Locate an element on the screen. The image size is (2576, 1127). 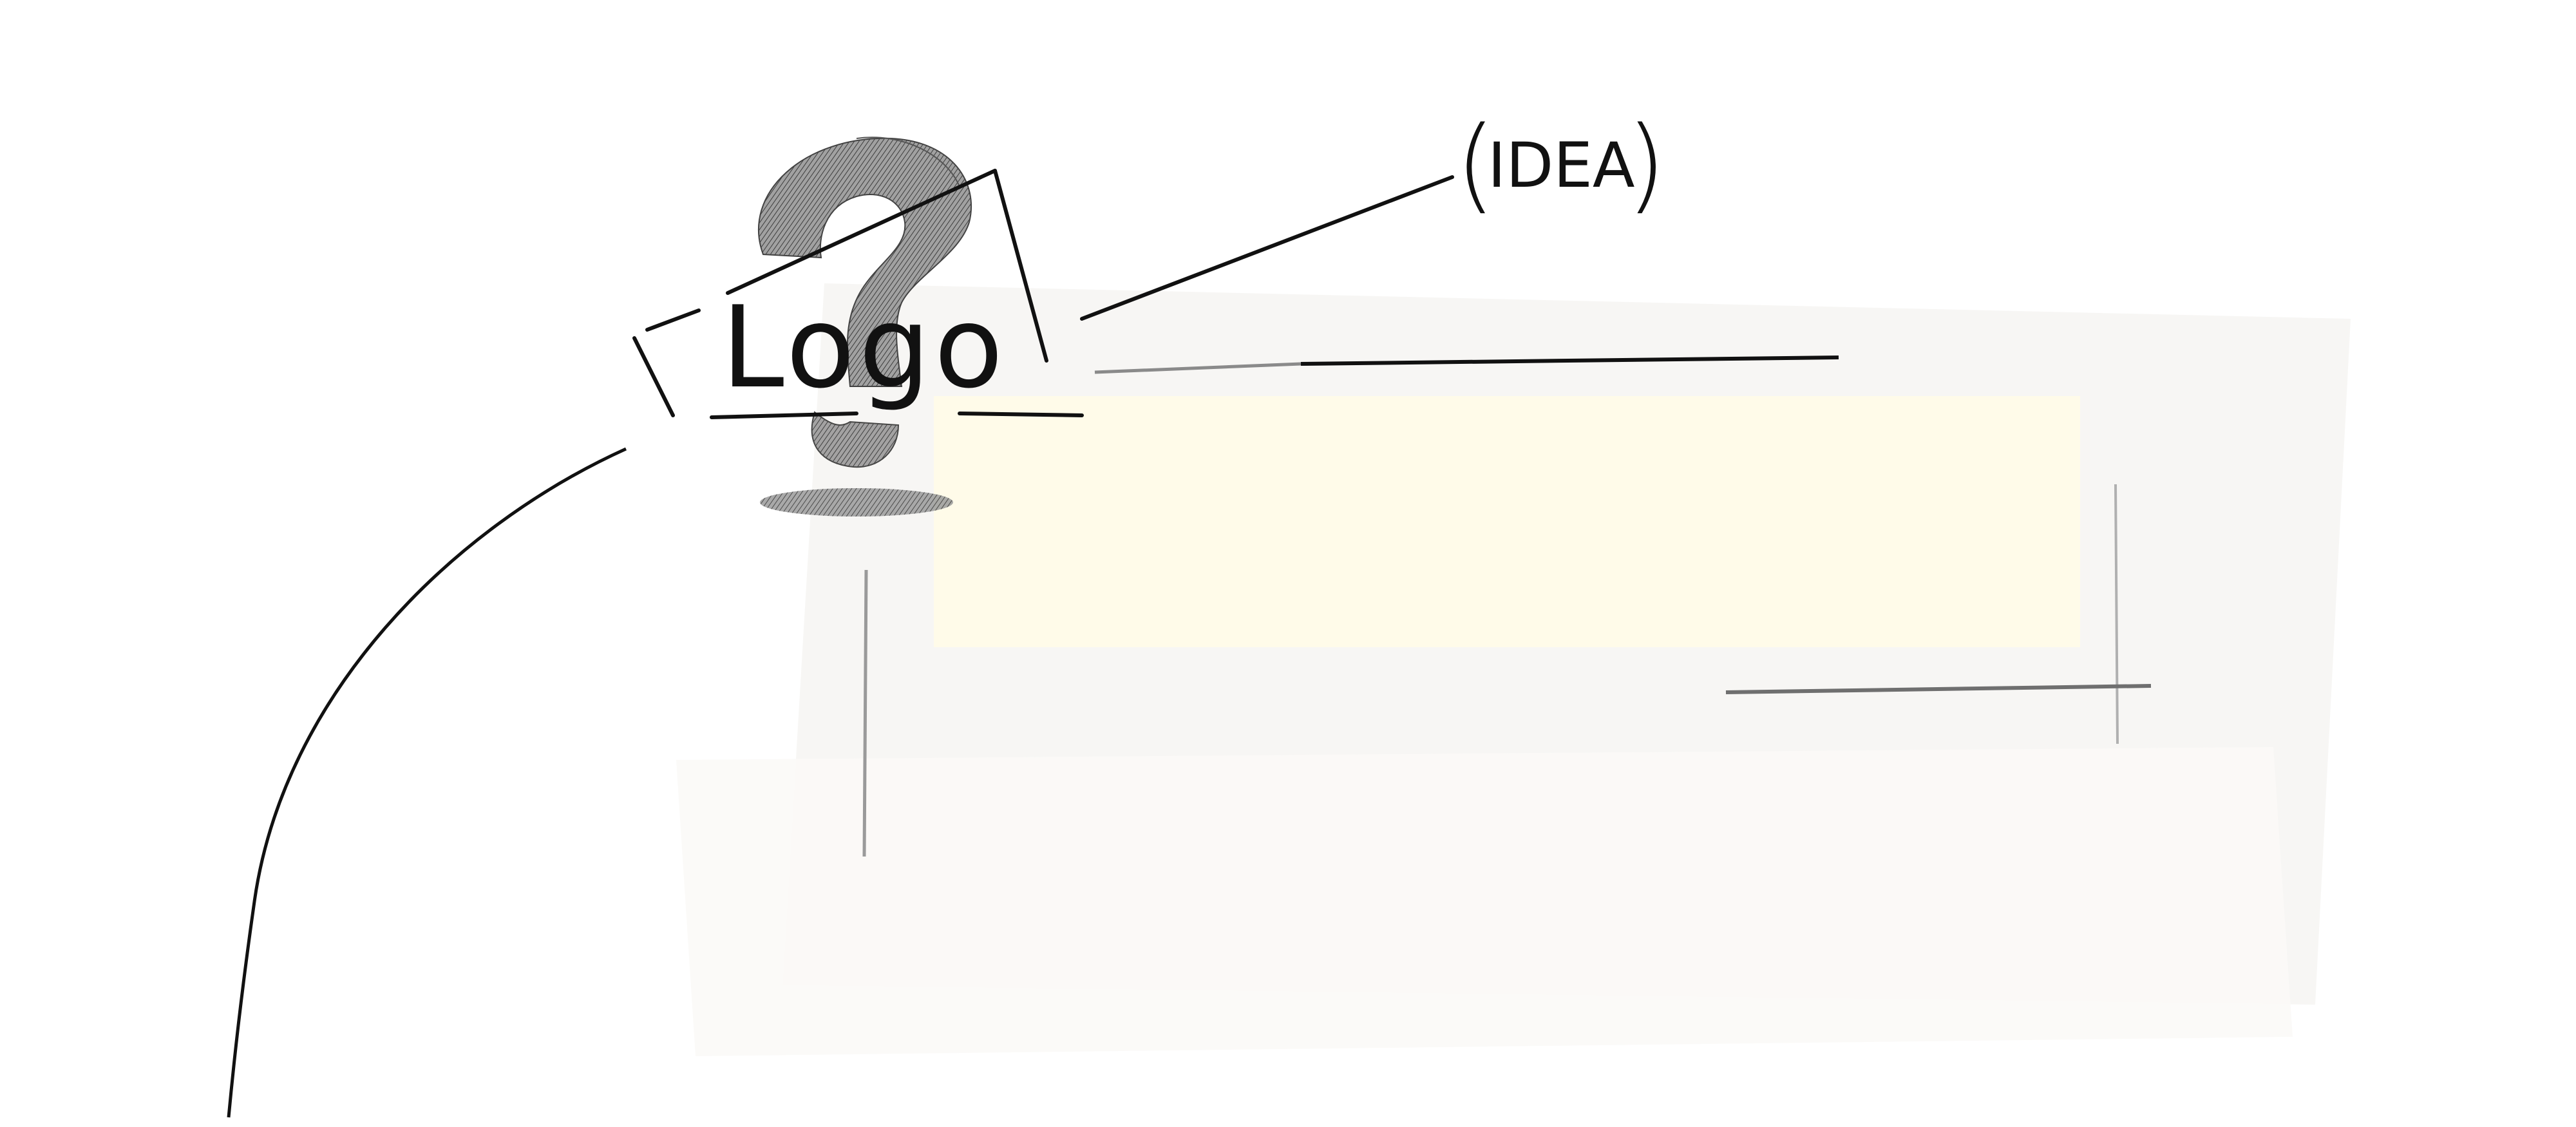
logo-frame is located at coordinates (858, 294).